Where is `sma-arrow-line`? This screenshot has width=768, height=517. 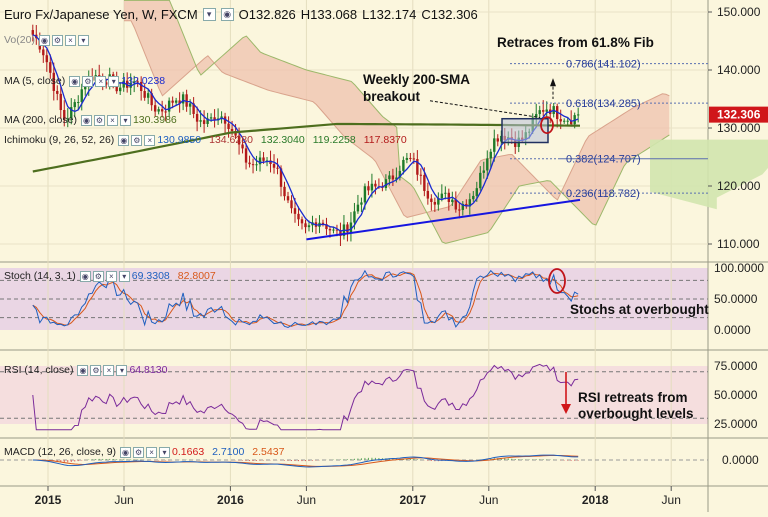 sma-arrow-line is located at coordinates (485, 109).